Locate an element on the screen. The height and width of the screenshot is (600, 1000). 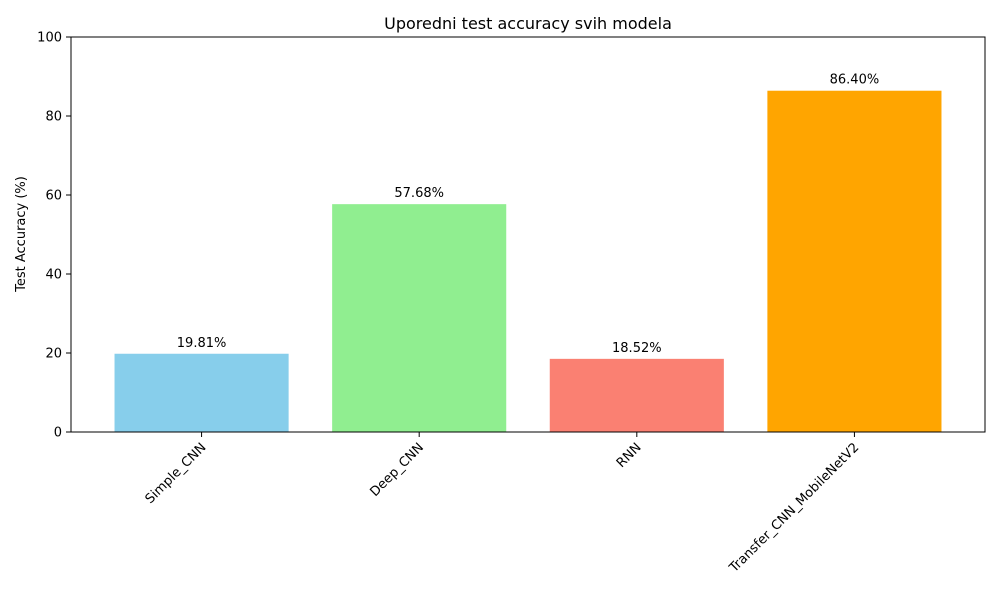
y-tick-label: 100 is located at coordinates (49, 38).